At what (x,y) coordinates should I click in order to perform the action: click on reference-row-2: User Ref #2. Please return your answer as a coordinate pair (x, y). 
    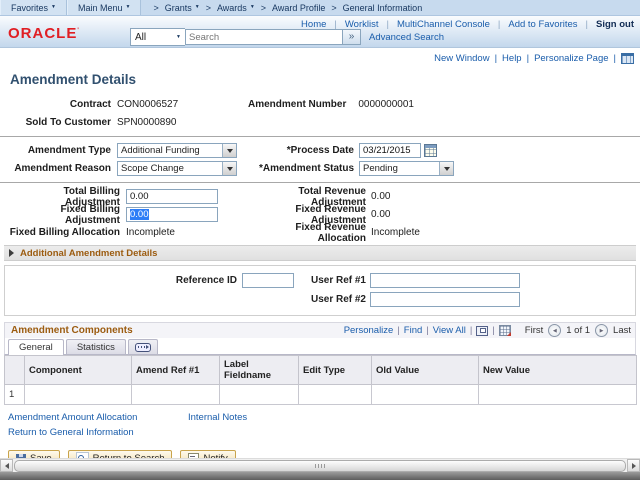
    Looking at the image, I should click on (320, 299).